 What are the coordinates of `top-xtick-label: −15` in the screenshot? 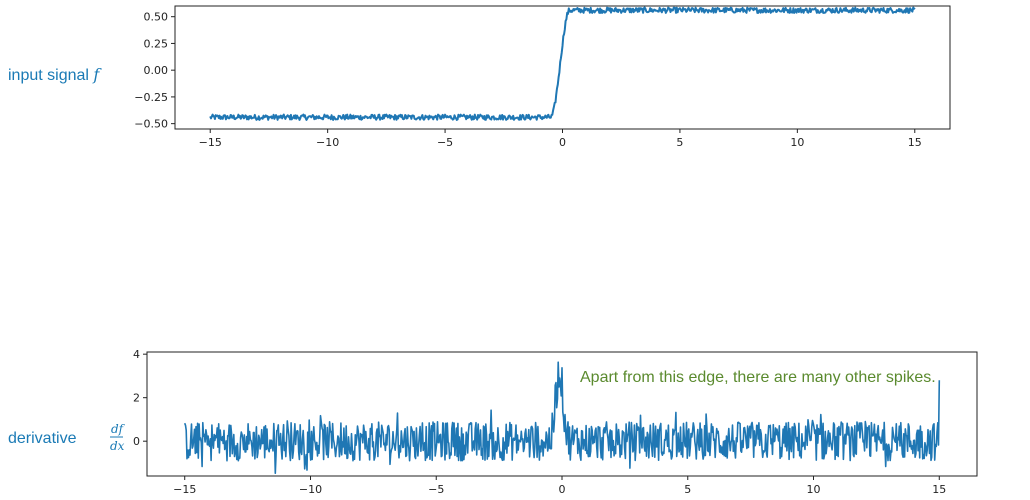 It's located at (210, 142).